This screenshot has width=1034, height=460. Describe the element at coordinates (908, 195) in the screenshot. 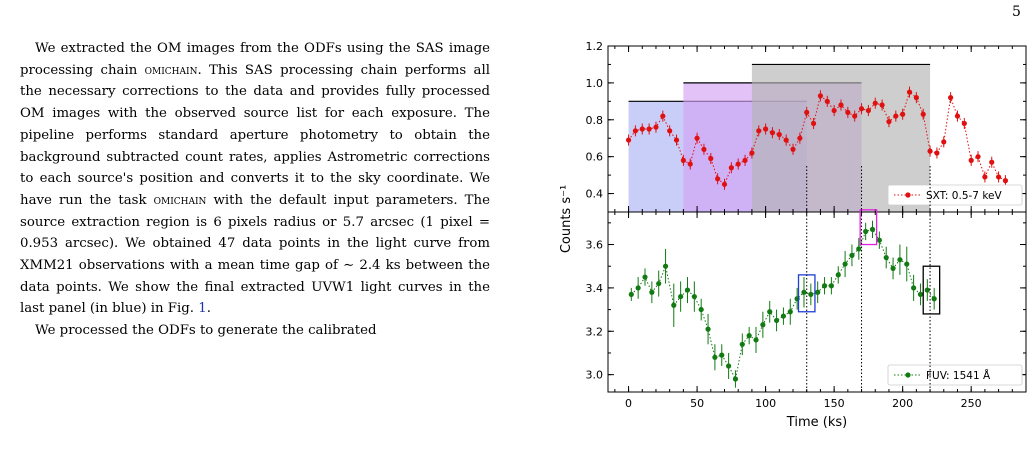

I see `top-legend-marker` at that location.